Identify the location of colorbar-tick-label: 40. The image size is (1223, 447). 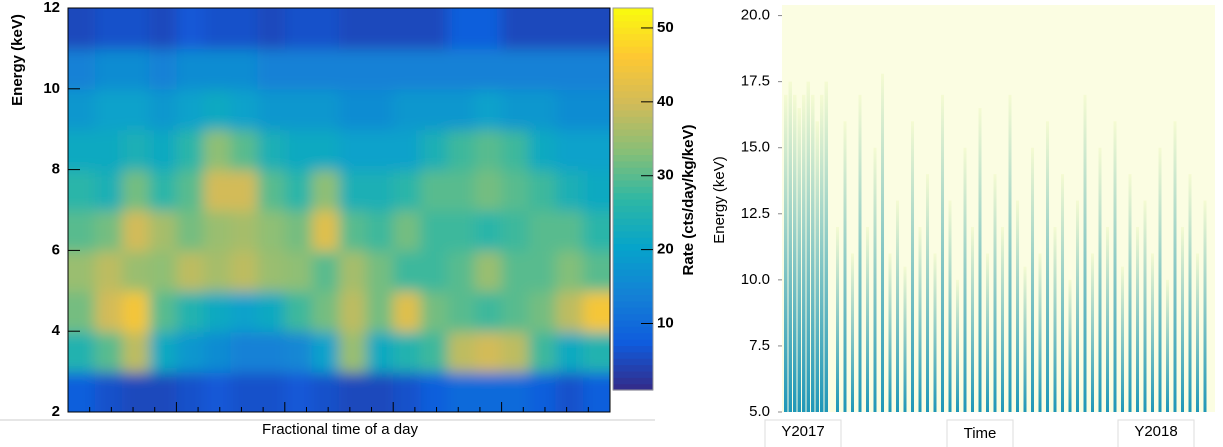
(665, 101).